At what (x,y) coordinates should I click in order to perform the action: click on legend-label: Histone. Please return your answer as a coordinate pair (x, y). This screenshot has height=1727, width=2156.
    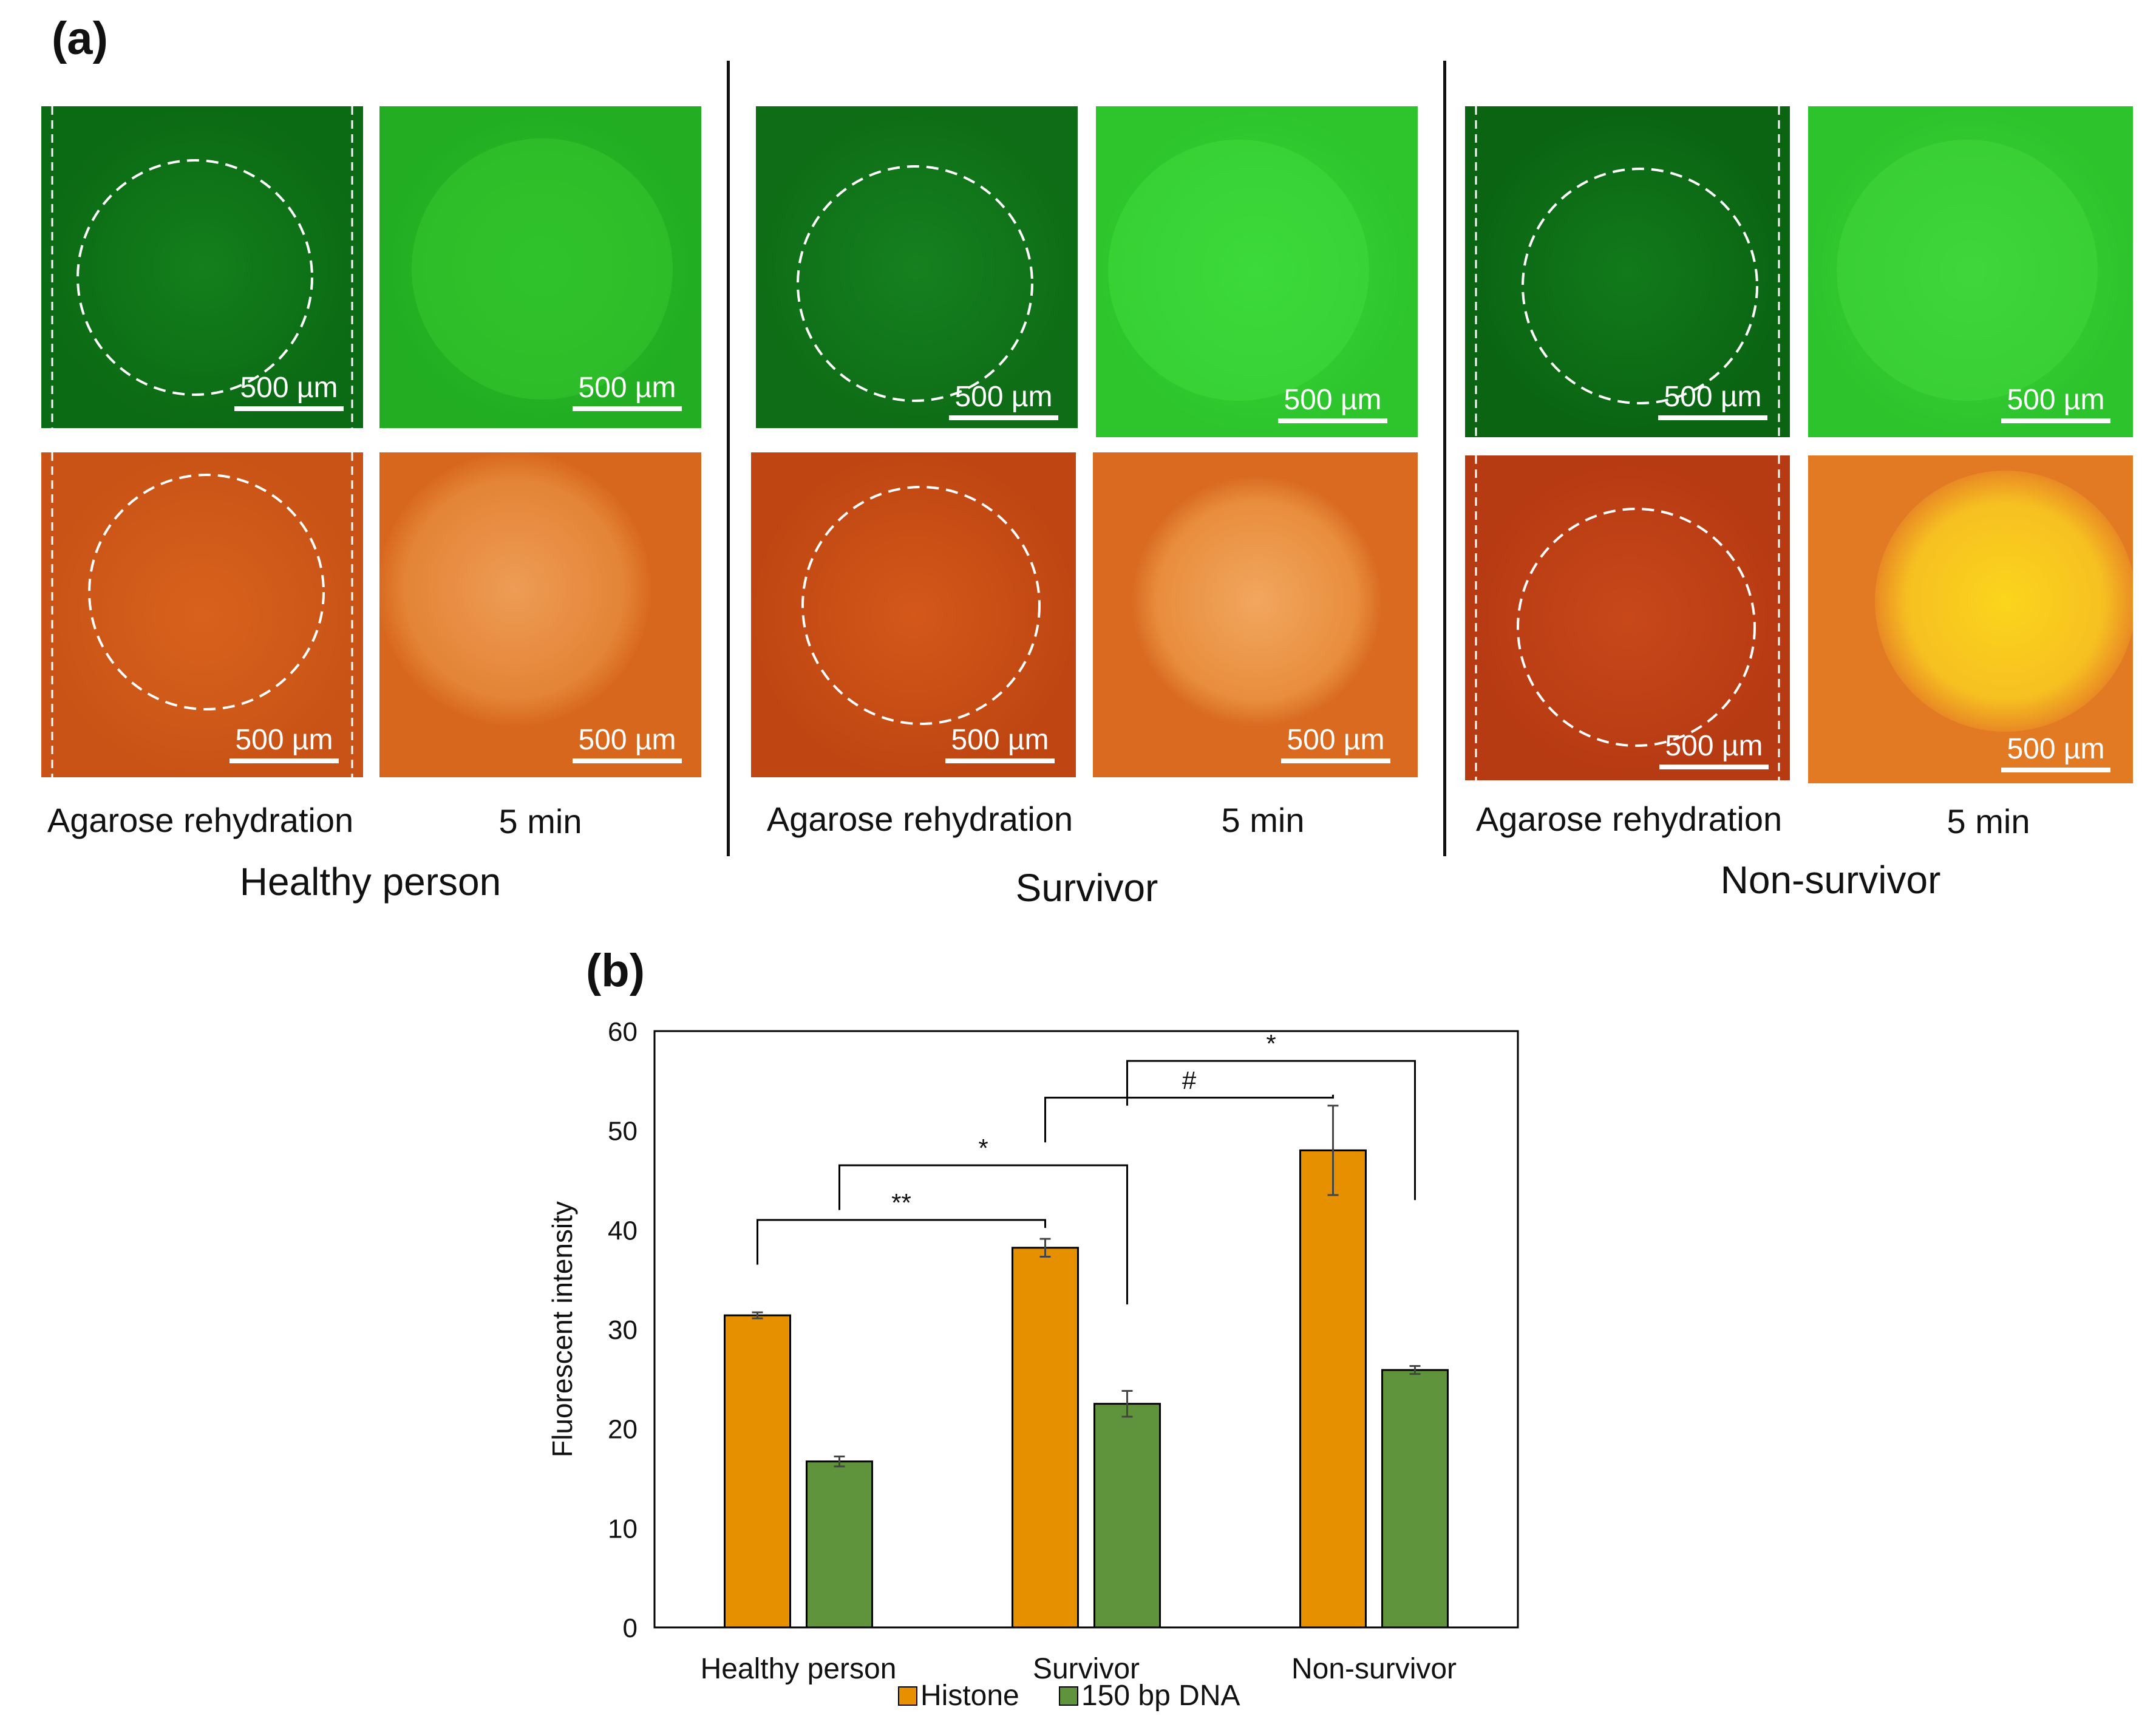
    Looking at the image, I should click on (970, 1696).